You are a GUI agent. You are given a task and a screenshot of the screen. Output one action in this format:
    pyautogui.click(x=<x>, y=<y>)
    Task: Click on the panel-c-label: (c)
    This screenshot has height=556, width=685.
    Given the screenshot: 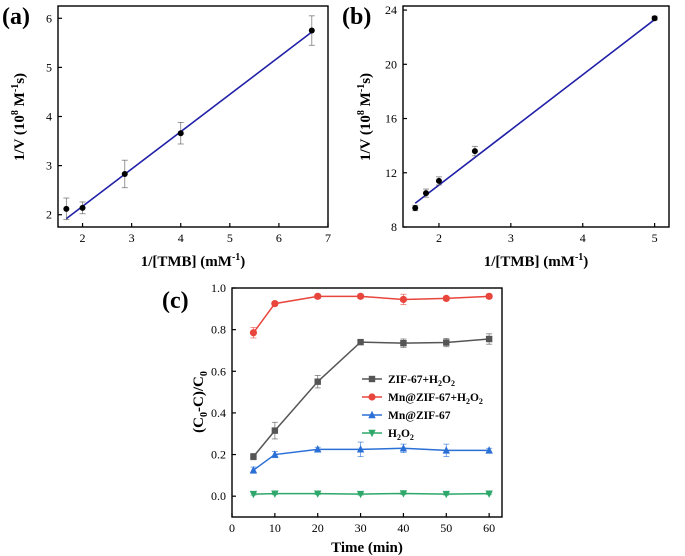 What is the action you would take?
    pyautogui.click(x=175, y=301)
    